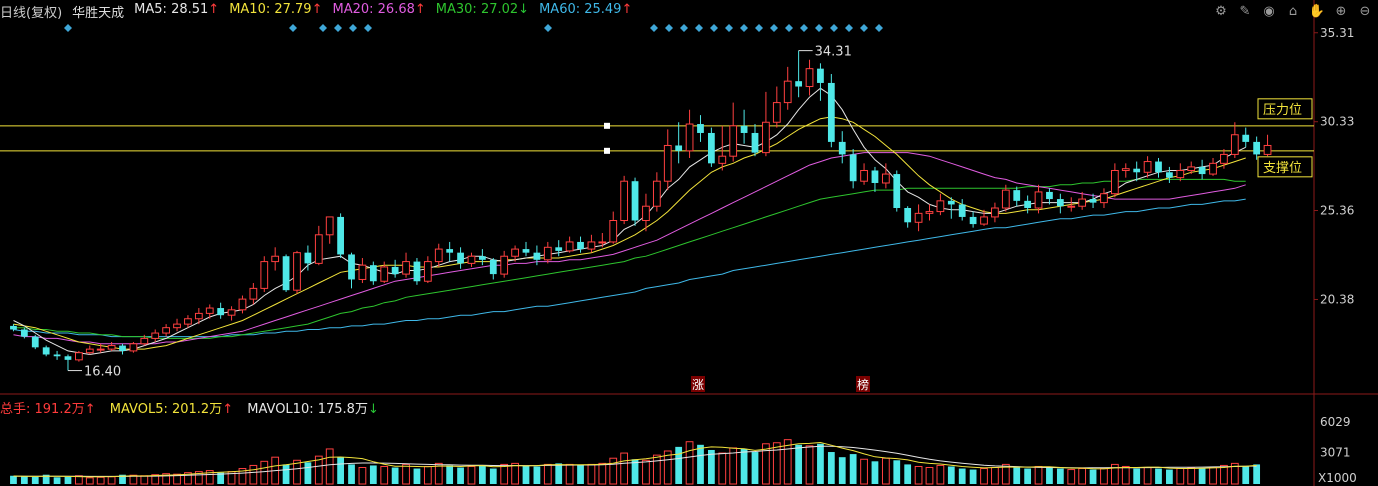  What do you see at coordinates (1221, 11) in the screenshot?
I see `settings-icon: ⚙` at bounding box center [1221, 11].